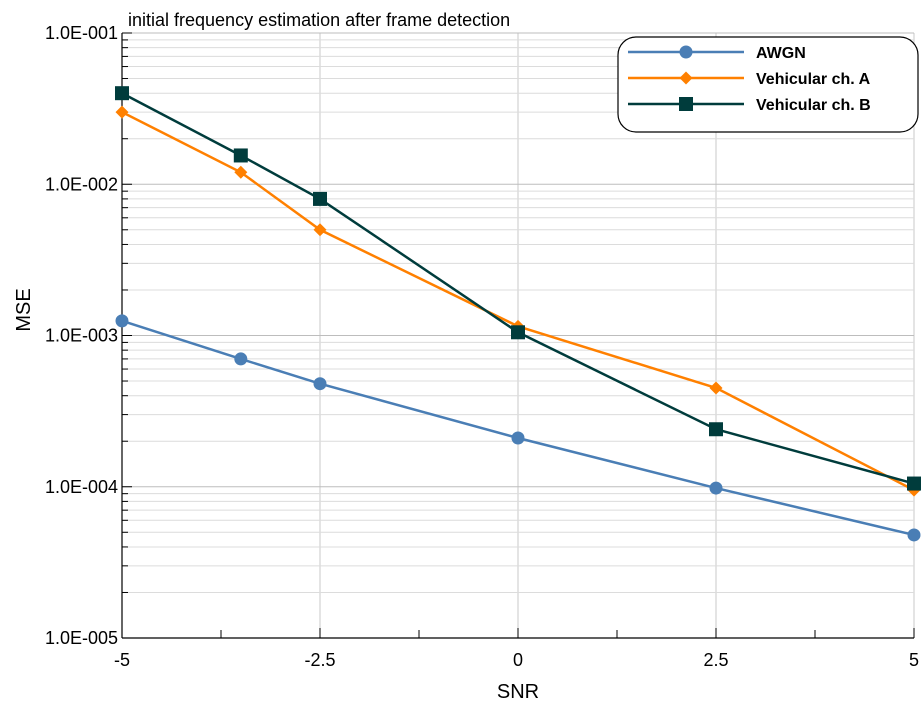 This screenshot has width=924, height=704. Describe the element at coordinates (717, 53) in the screenshot. I see `legend-entry: AWGN` at that location.